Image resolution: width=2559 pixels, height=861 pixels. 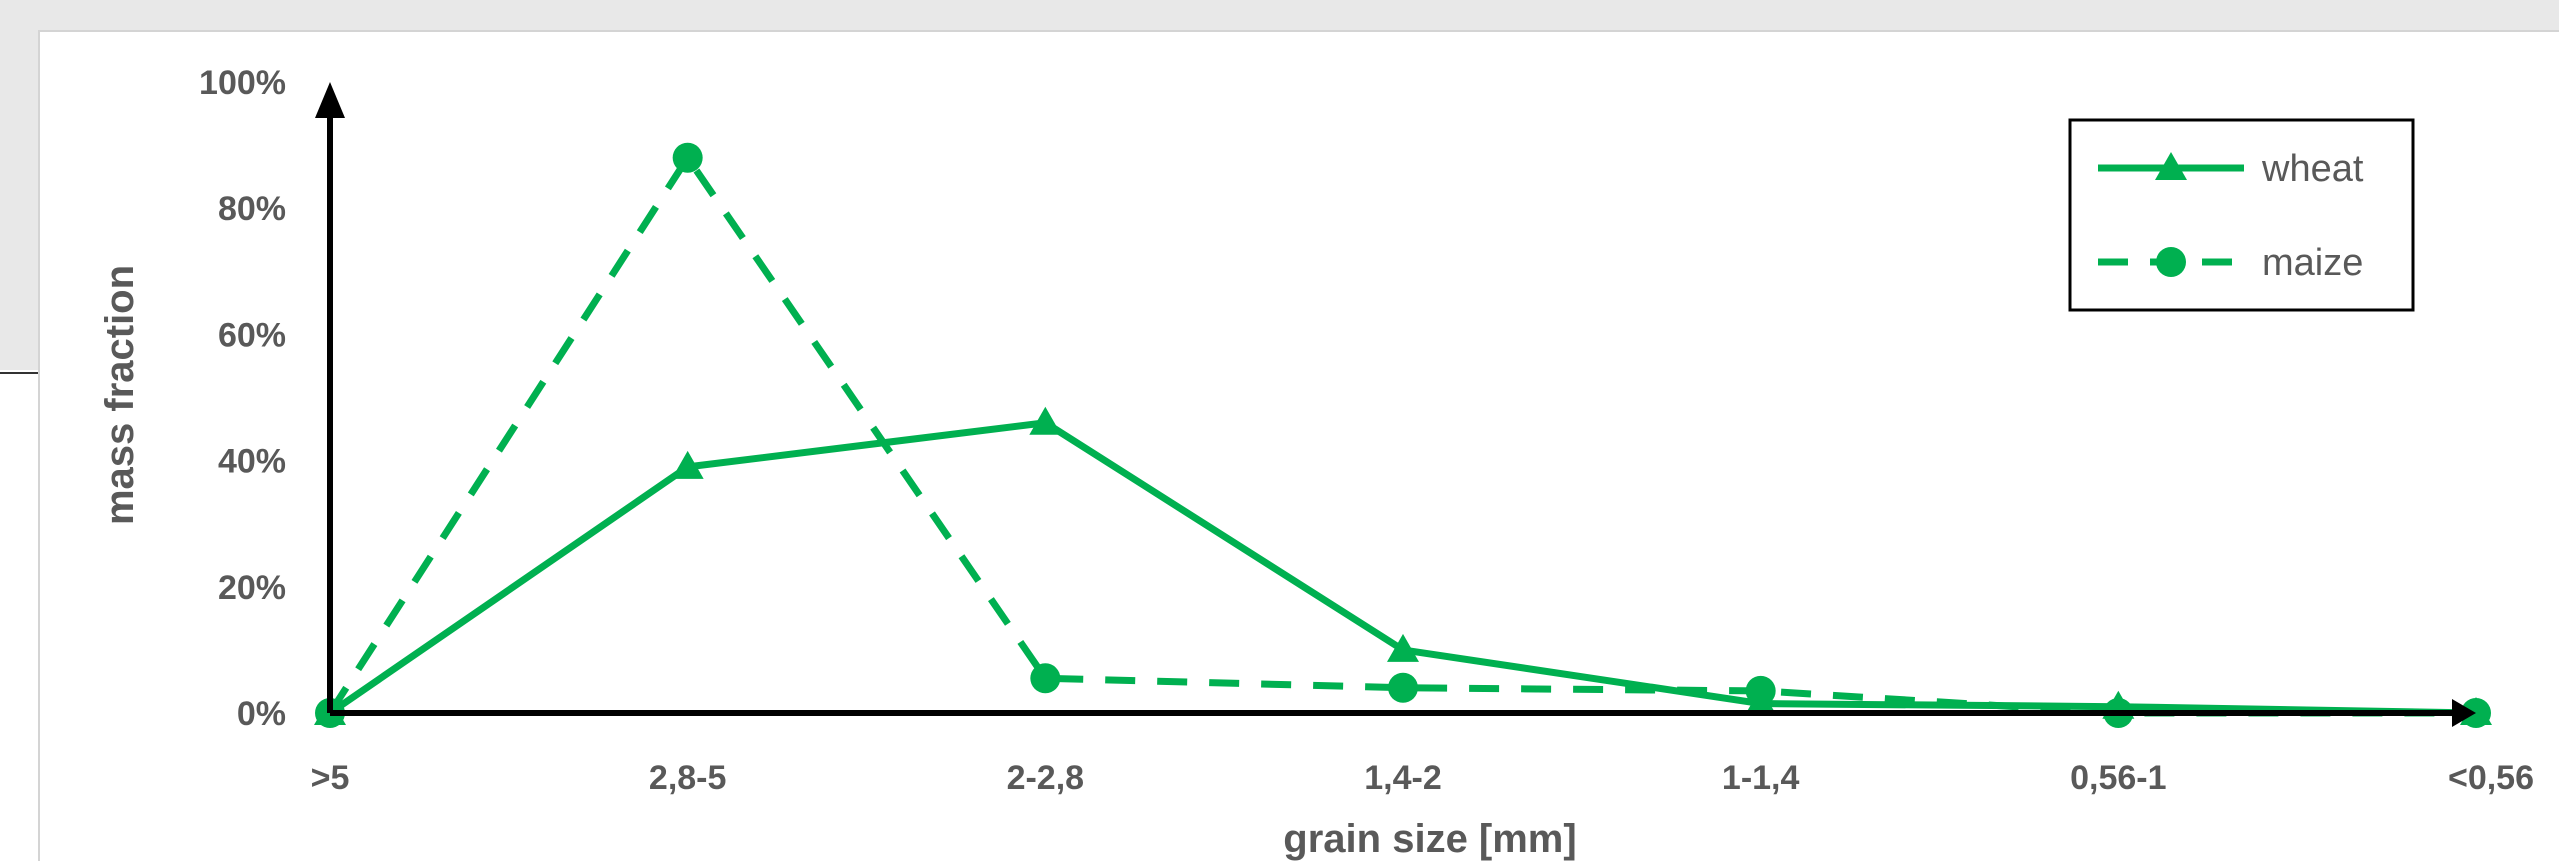 I want to click on y-tick-label: 60%, so click(x=252, y=335).